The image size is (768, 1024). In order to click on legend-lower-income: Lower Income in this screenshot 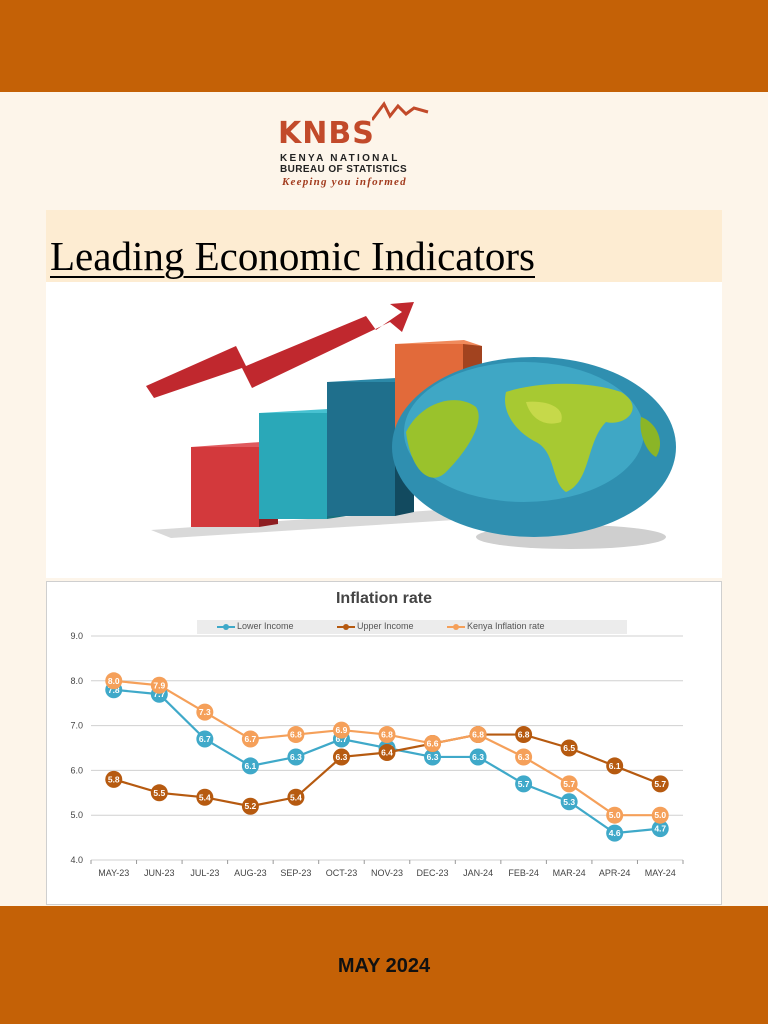, I will do `click(255, 626)`.